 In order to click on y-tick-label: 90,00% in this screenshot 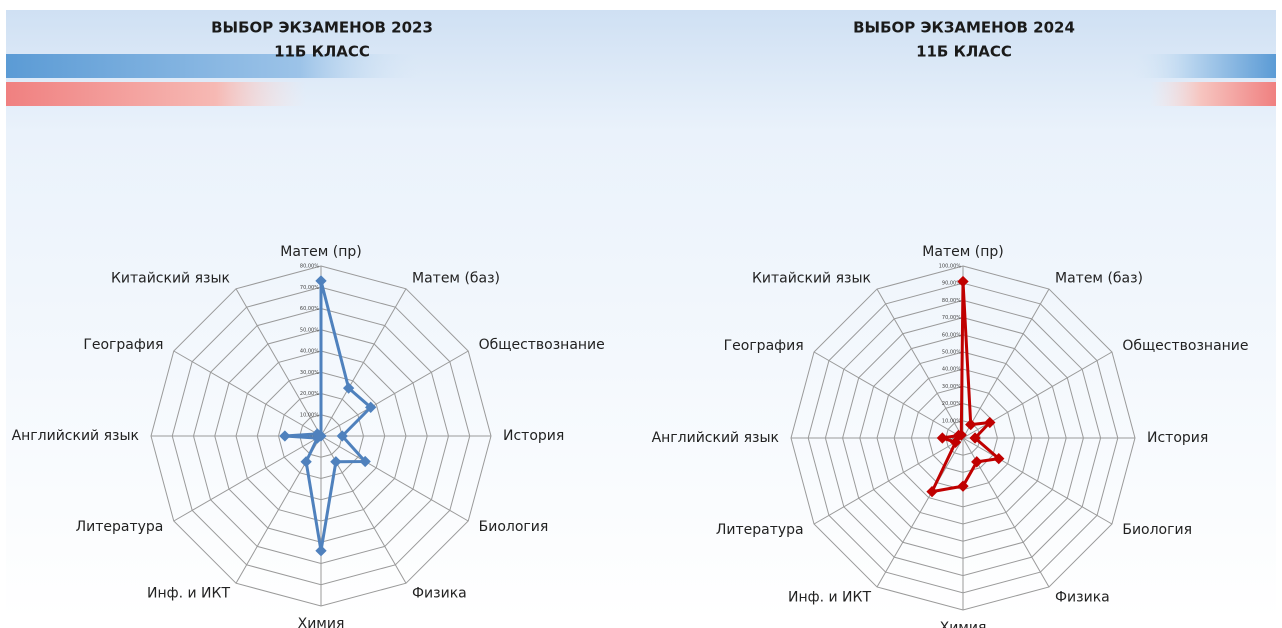, I will do `click(951, 284)`.